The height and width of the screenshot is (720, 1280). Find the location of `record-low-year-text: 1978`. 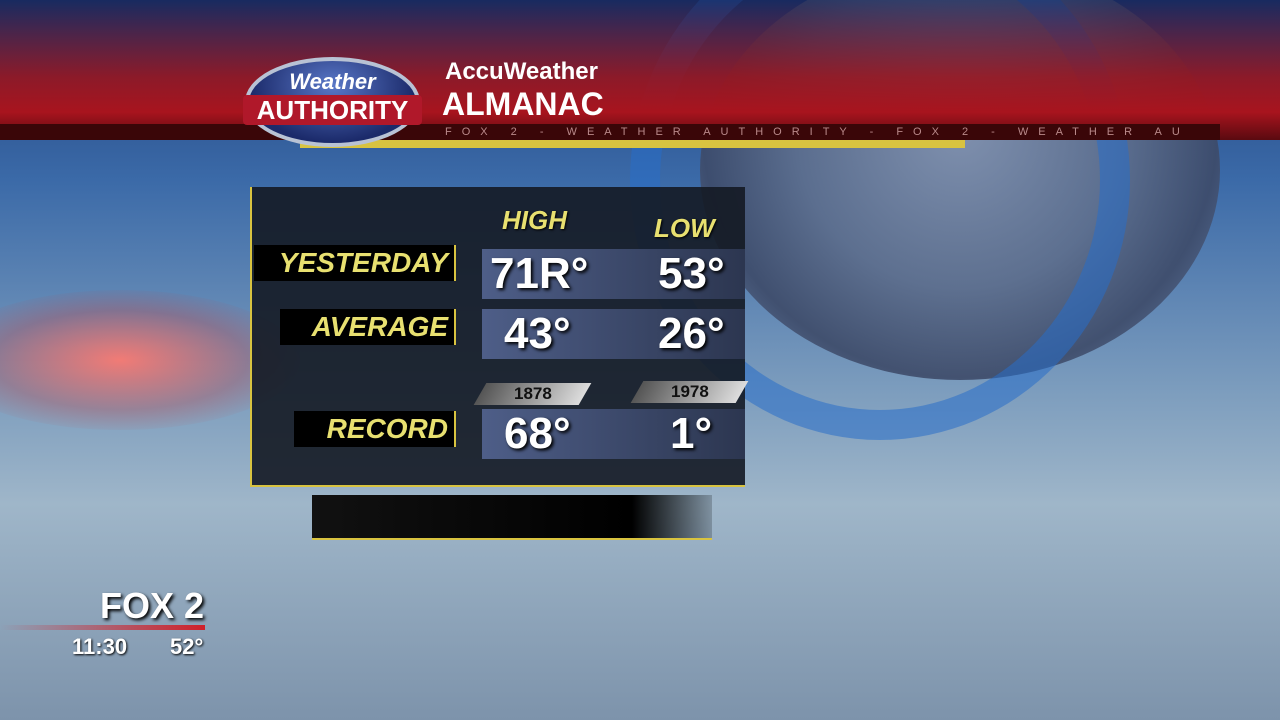

record-low-year-text: 1978 is located at coordinates (689, 391).